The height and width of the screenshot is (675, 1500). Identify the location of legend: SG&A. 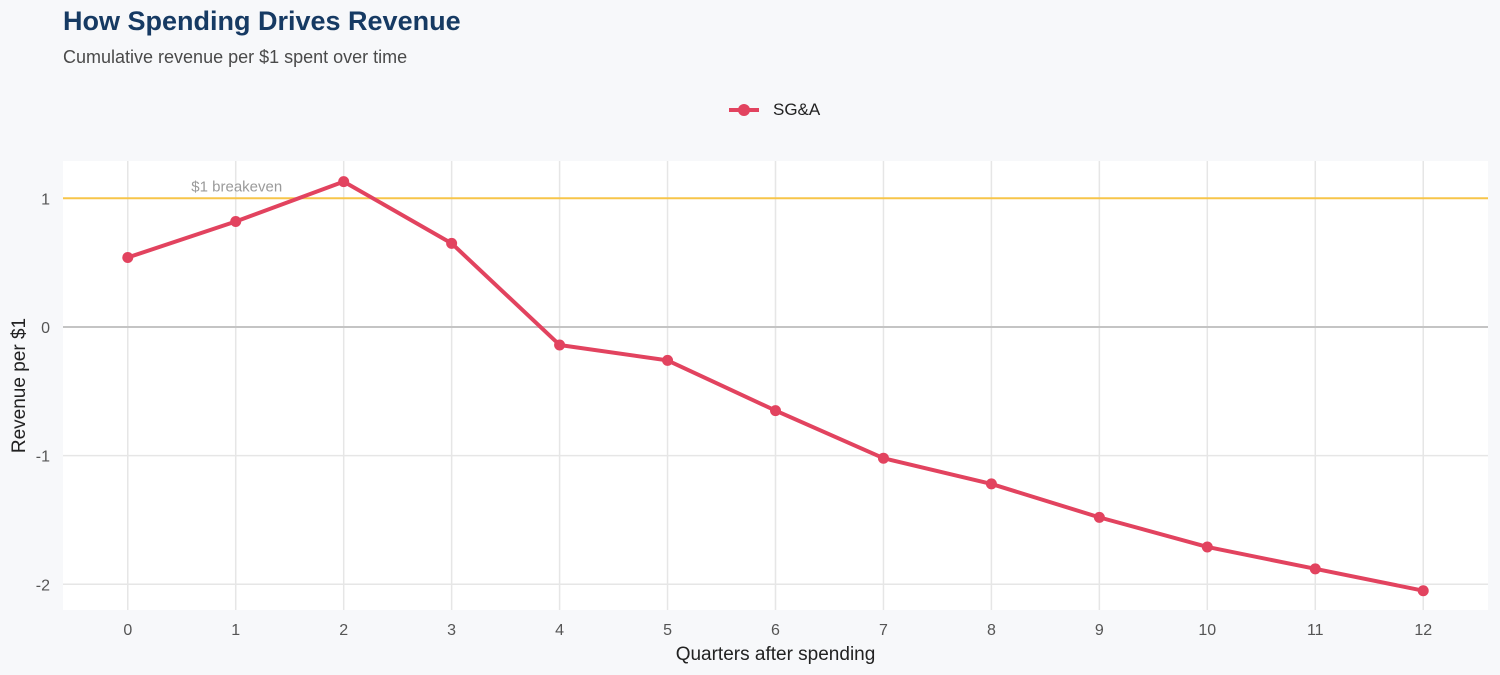
(774, 110).